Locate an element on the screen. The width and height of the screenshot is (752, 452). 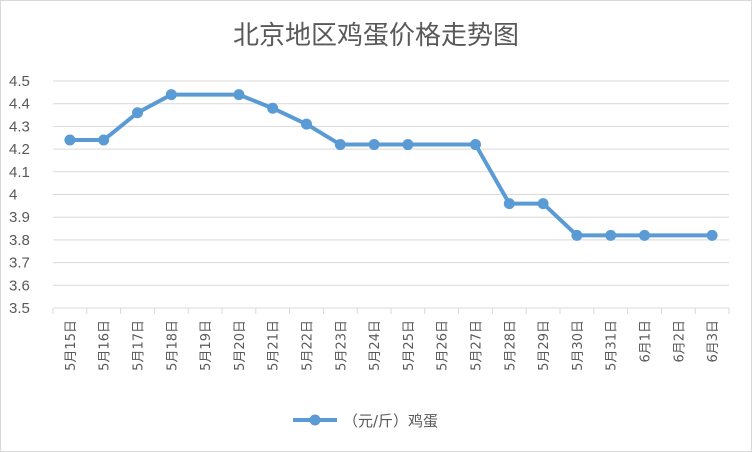
y-tick-label: 4.1 is located at coordinates (19, 172).